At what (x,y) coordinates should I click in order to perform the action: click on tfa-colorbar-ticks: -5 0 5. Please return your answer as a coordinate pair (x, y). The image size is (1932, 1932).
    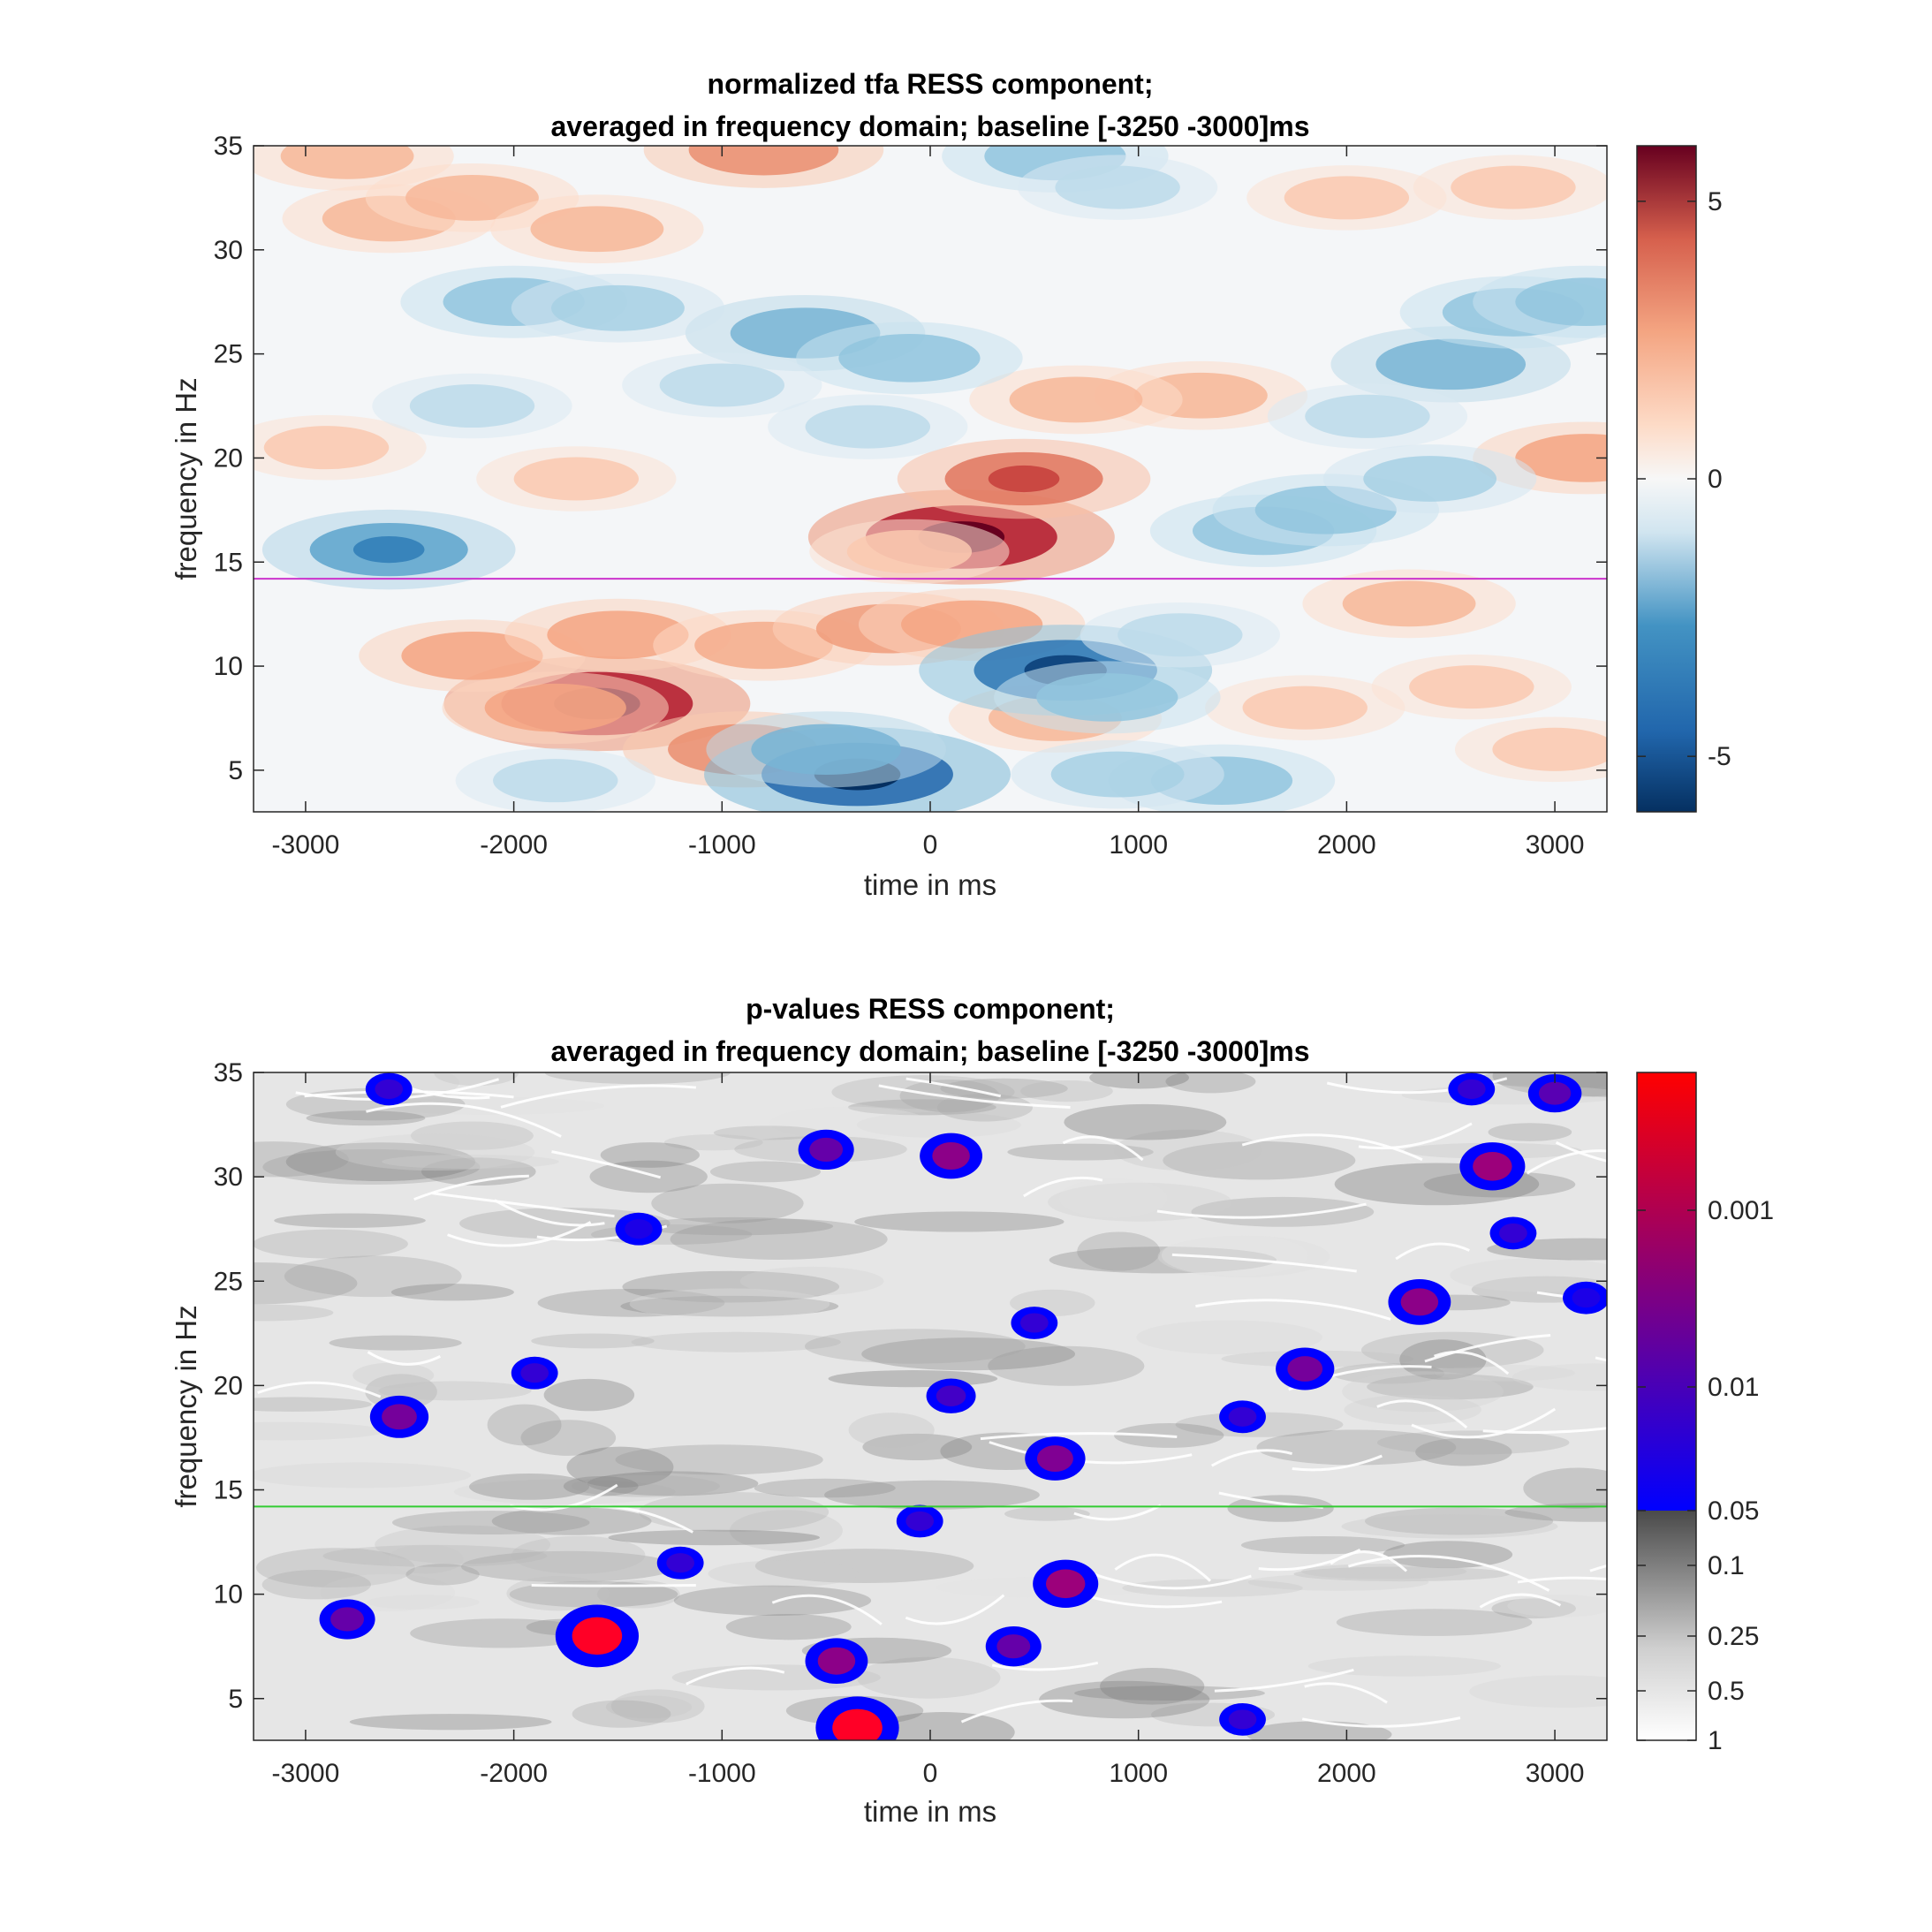
    Looking at the image, I should click on (1684, 479).